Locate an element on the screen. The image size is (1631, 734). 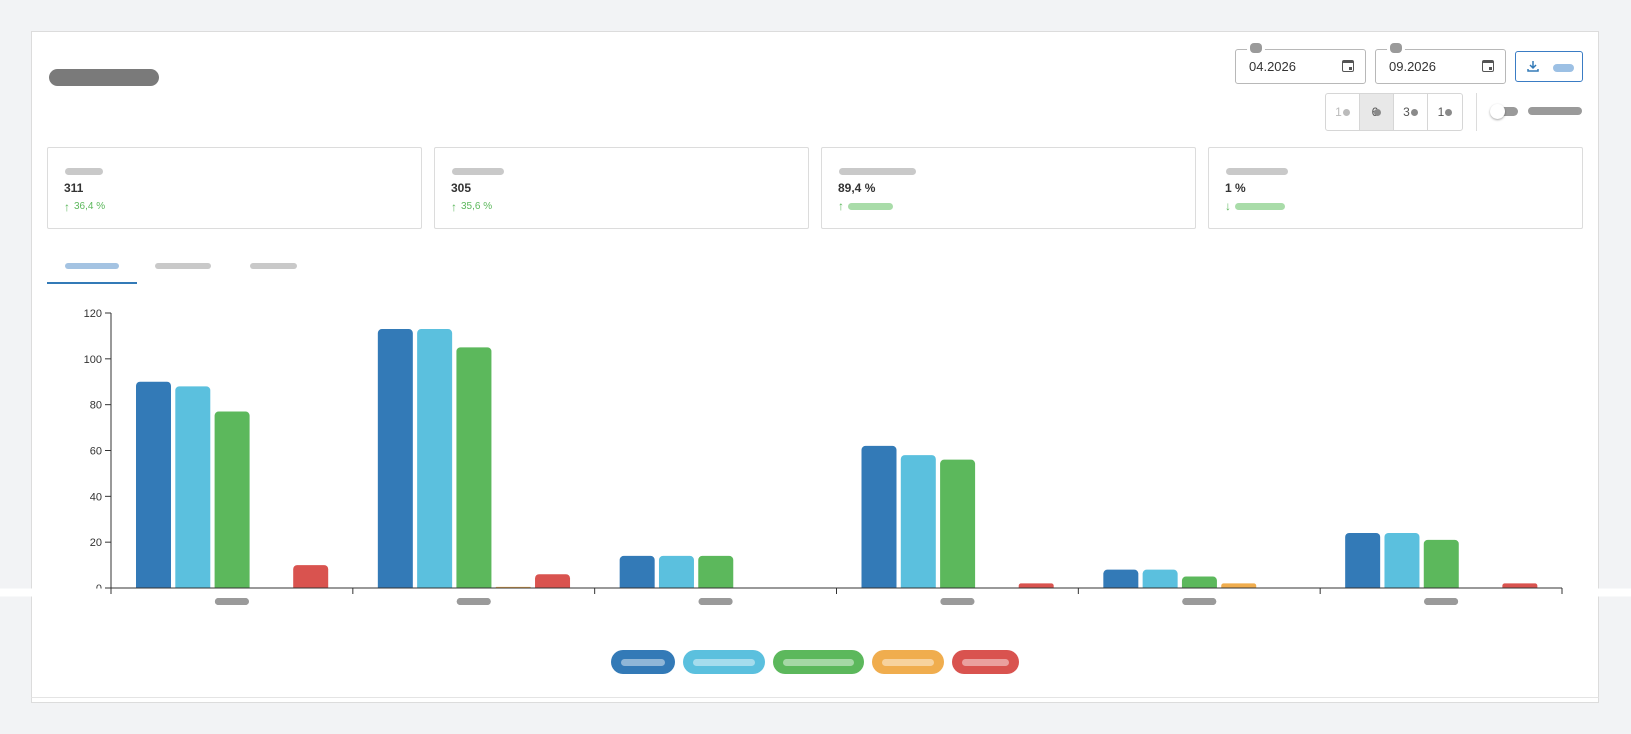
page-title is located at coordinates (104, 77).